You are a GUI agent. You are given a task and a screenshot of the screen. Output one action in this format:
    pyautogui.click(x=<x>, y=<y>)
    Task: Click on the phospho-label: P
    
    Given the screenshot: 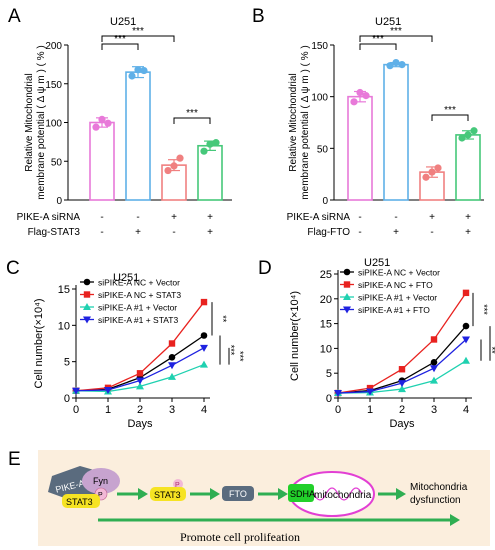 What is the action you would take?
    pyautogui.click(x=100, y=495)
    